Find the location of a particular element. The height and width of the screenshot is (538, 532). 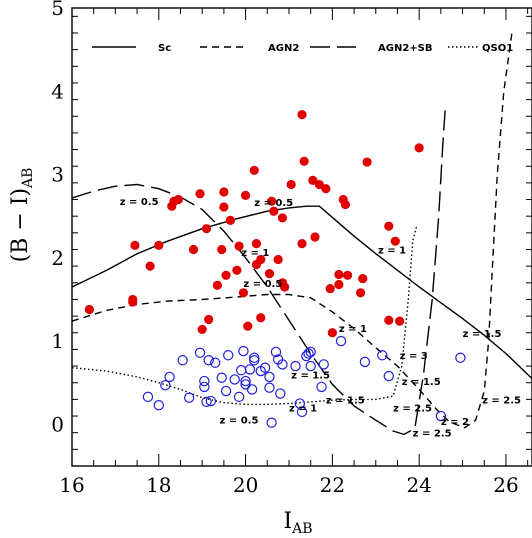

legend-label: Sc is located at coordinates (164, 48).